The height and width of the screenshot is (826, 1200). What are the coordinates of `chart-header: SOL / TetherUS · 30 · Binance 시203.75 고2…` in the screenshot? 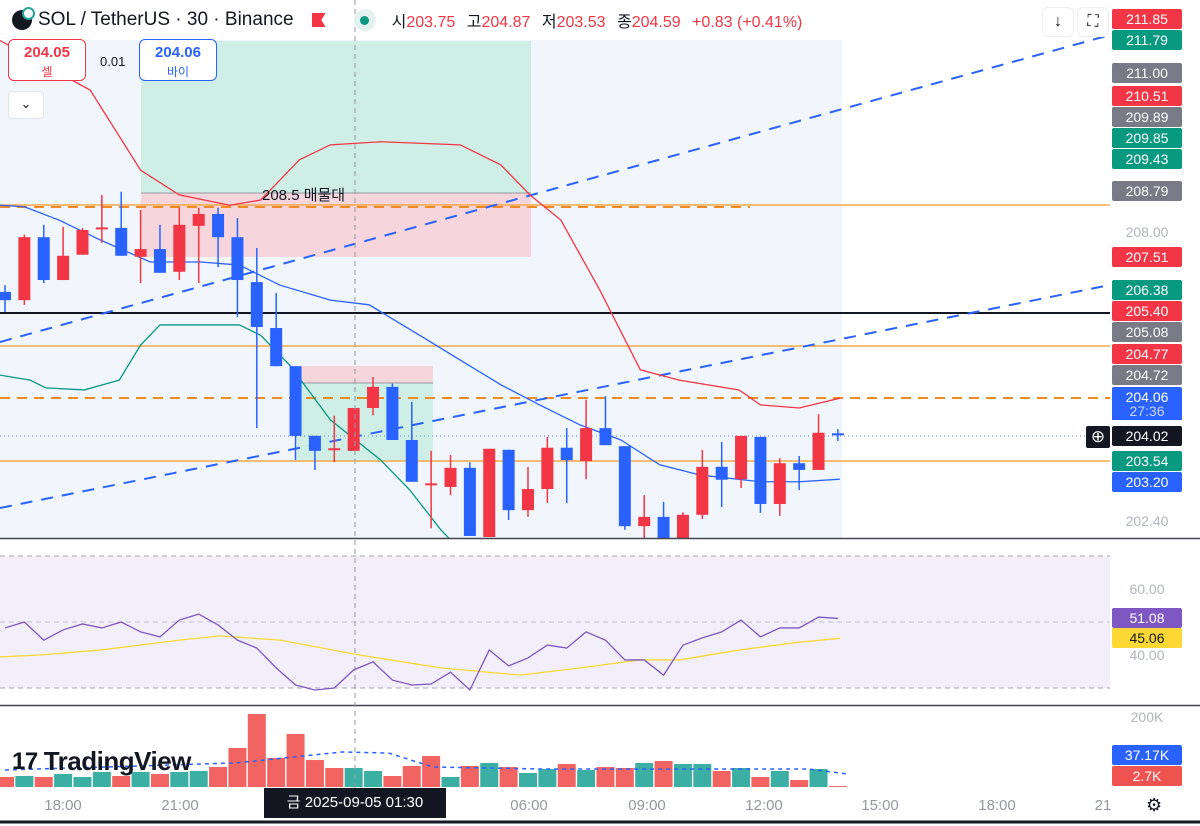 It's located at (410, 20).